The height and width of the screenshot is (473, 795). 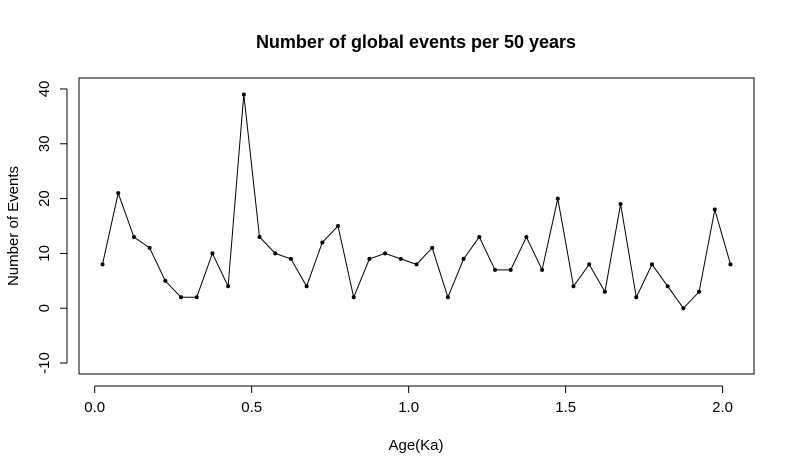 I want to click on y-tick-label: 10, so click(x=44, y=253).